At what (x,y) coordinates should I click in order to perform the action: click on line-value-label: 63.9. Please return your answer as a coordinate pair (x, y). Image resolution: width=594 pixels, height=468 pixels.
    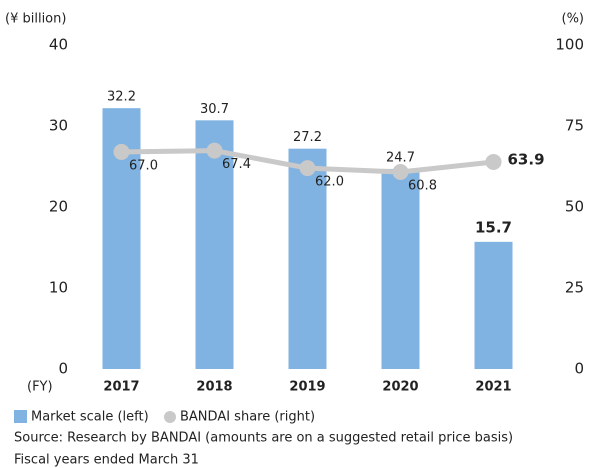
    Looking at the image, I should click on (526, 159).